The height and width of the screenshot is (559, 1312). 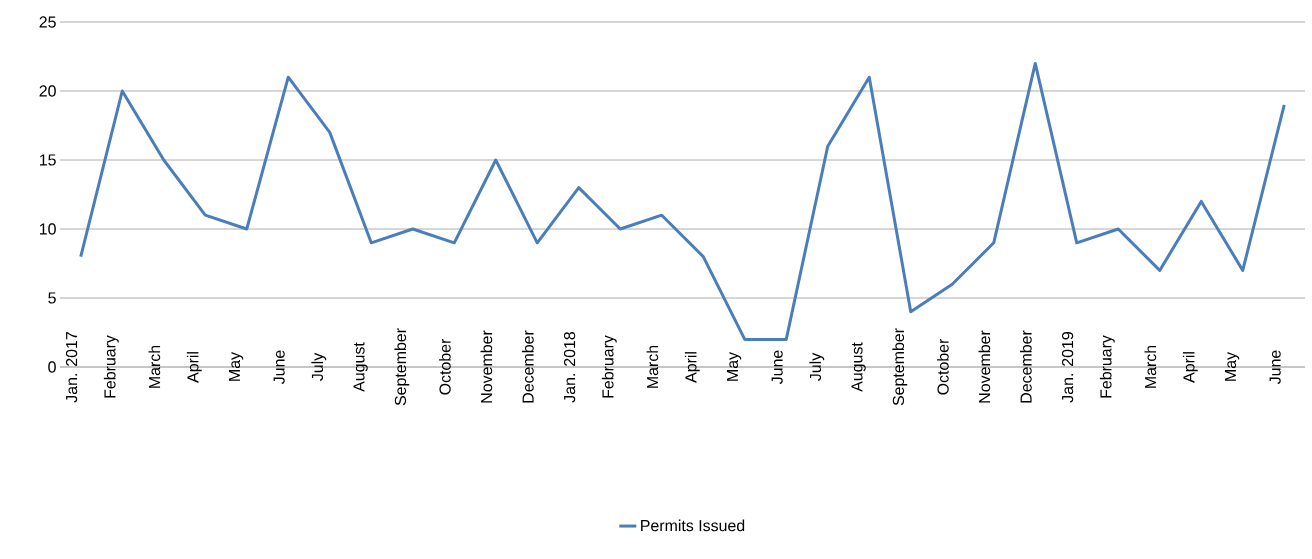 What do you see at coordinates (47, 91) in the screenshot?
I see `y-tick-label: 20` at bounding box center [47, 91].